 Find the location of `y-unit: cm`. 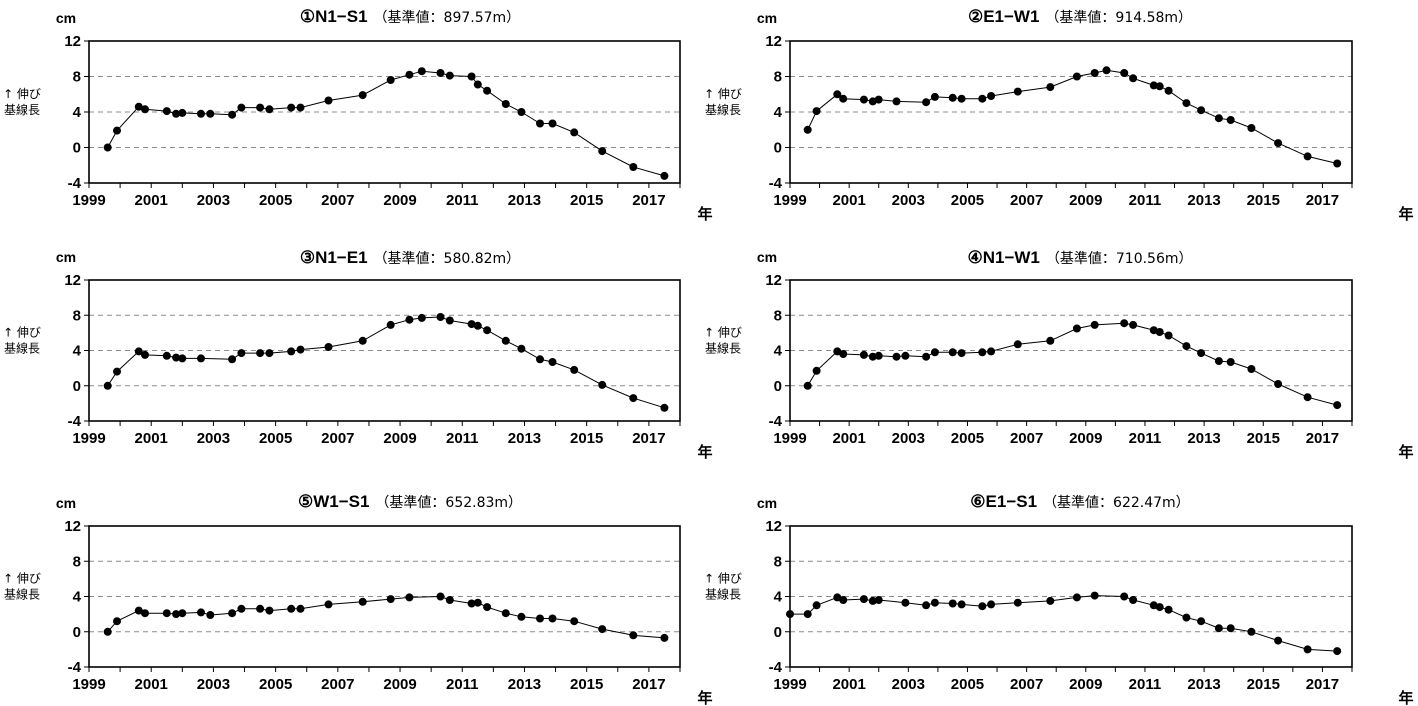

y-unit: cm is located at coordinates (767, 257).